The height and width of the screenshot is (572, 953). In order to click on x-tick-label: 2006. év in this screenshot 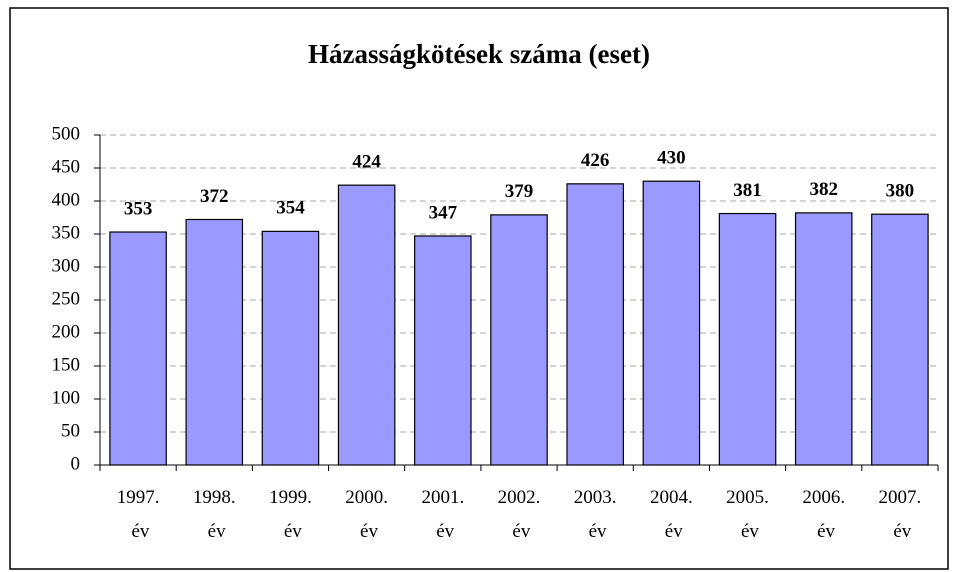, I will do `click(823, 514)`.